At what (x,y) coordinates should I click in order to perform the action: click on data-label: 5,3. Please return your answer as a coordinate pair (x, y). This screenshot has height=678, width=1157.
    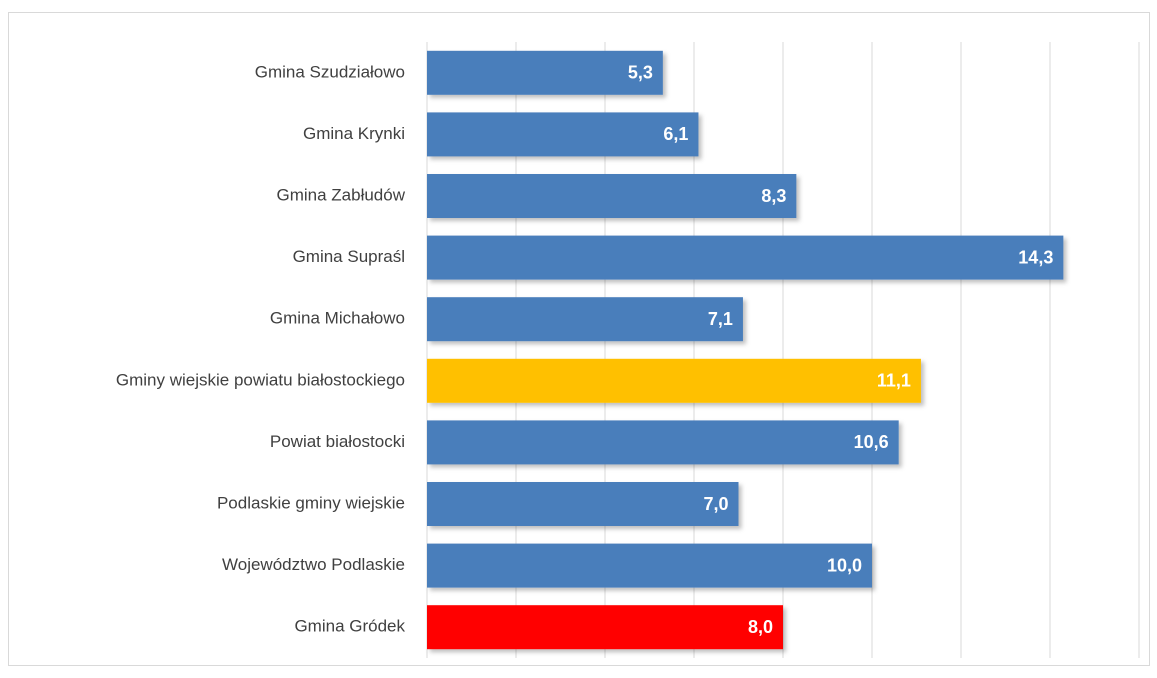
    Looking at the image, I should click on (640, 73).